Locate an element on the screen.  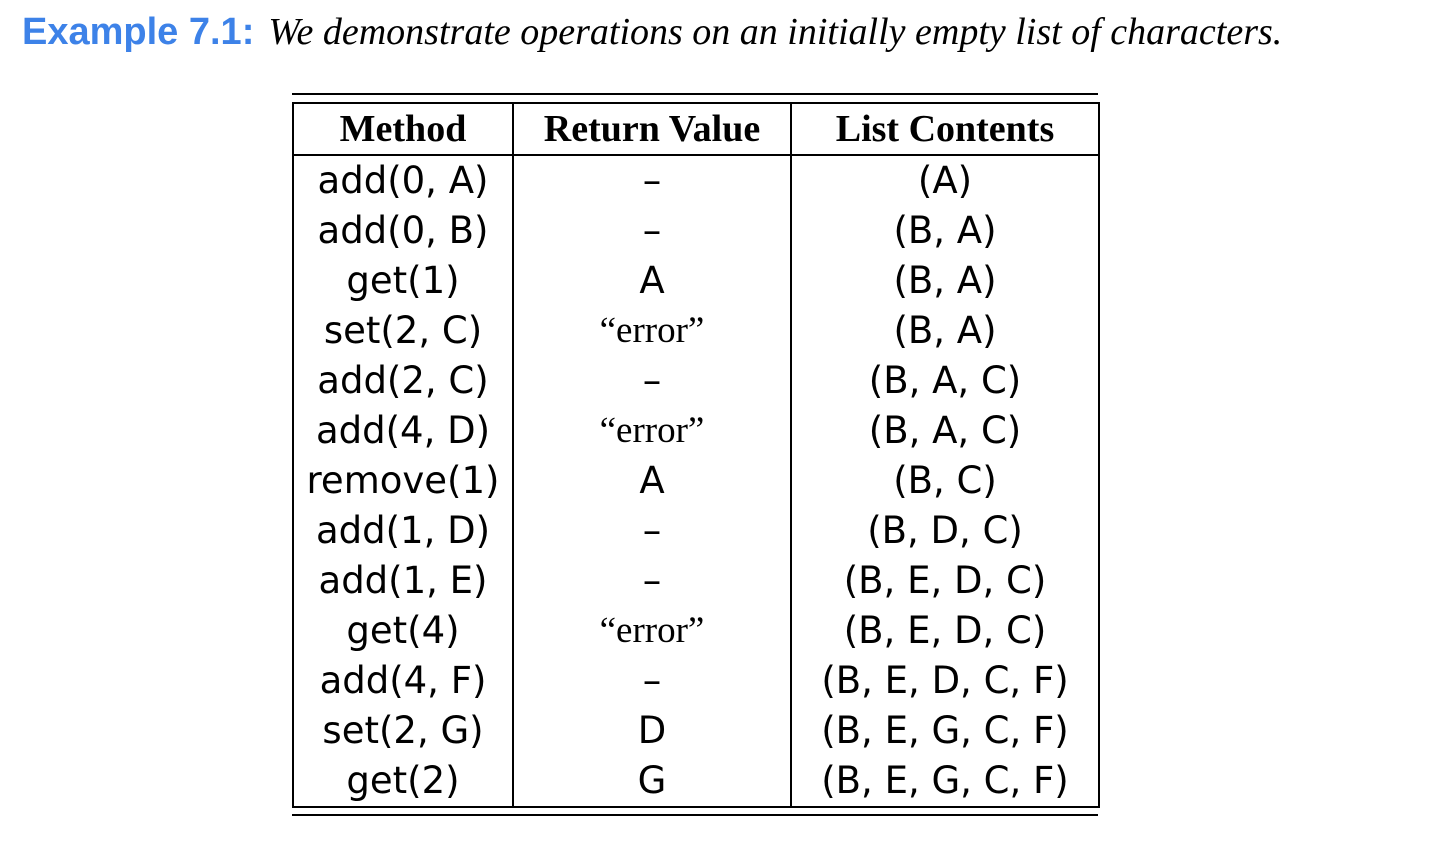
table-row: add(0, B) – (B, A) is located at coordinates (696, 231).